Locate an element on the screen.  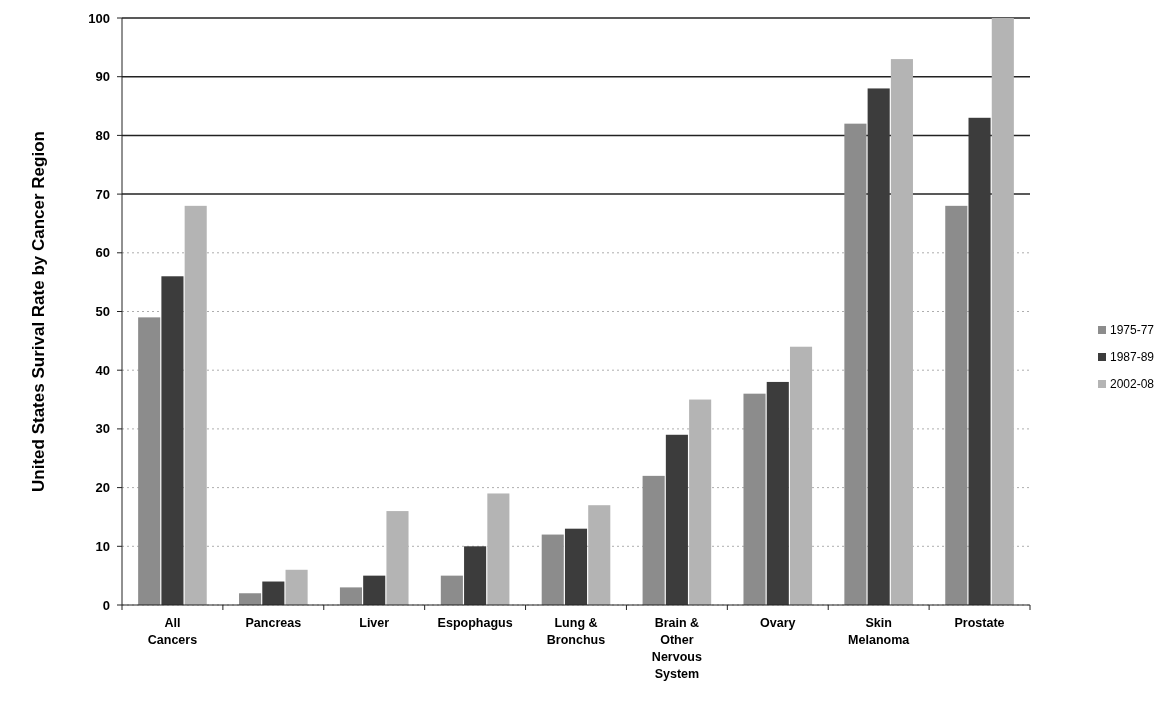
y-axis-title: United States Surival Rate by Cancer Region is located at coordinates (38, 311).